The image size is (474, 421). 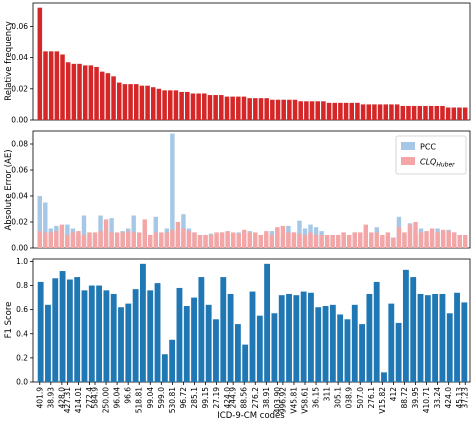 What do you see at coordinates (19, 120) in the screenshot?
I see `y-tick-label: 0.00` at bounding box center [19, 120].